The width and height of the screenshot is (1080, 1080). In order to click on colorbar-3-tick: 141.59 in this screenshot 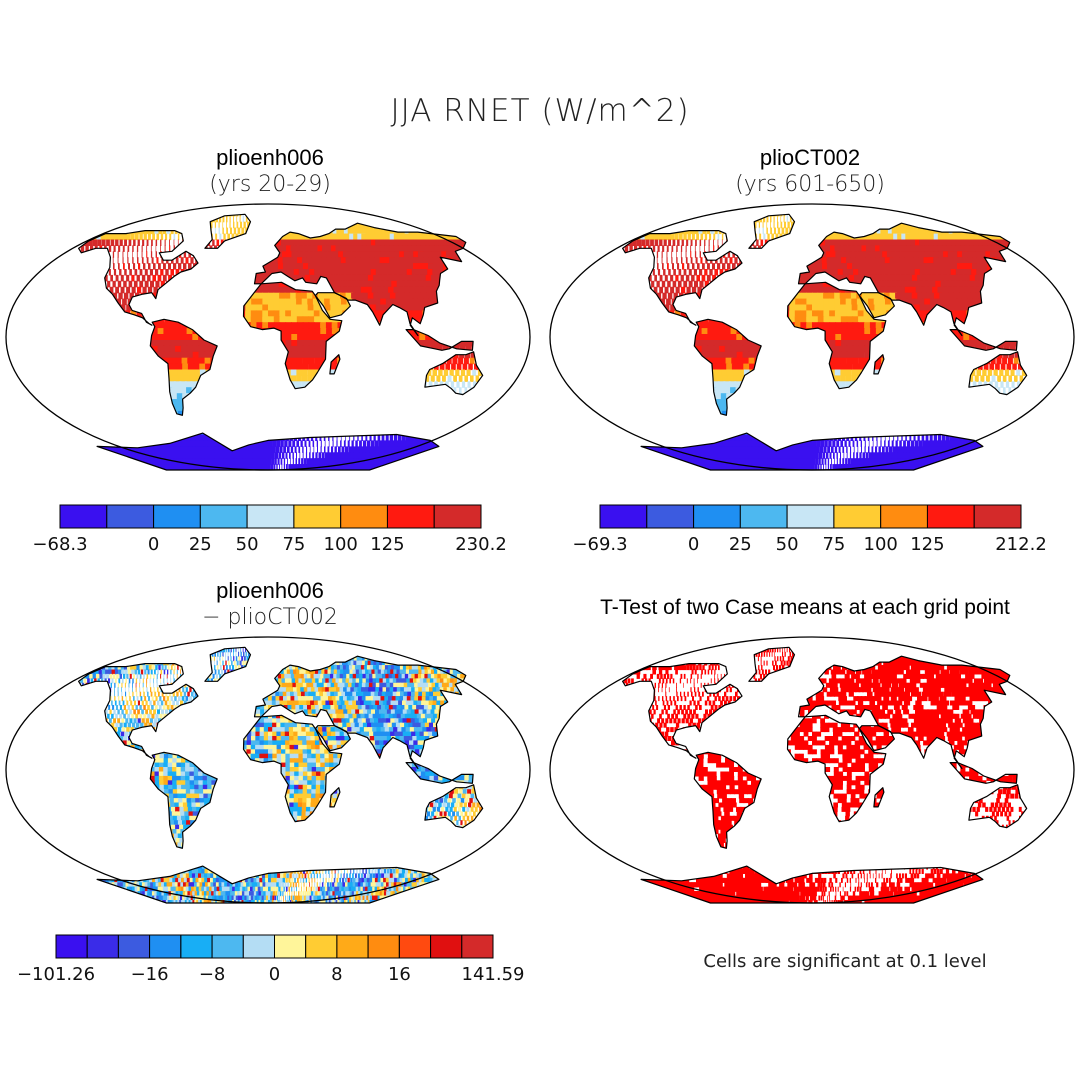, I will do `click(493, 974)`.